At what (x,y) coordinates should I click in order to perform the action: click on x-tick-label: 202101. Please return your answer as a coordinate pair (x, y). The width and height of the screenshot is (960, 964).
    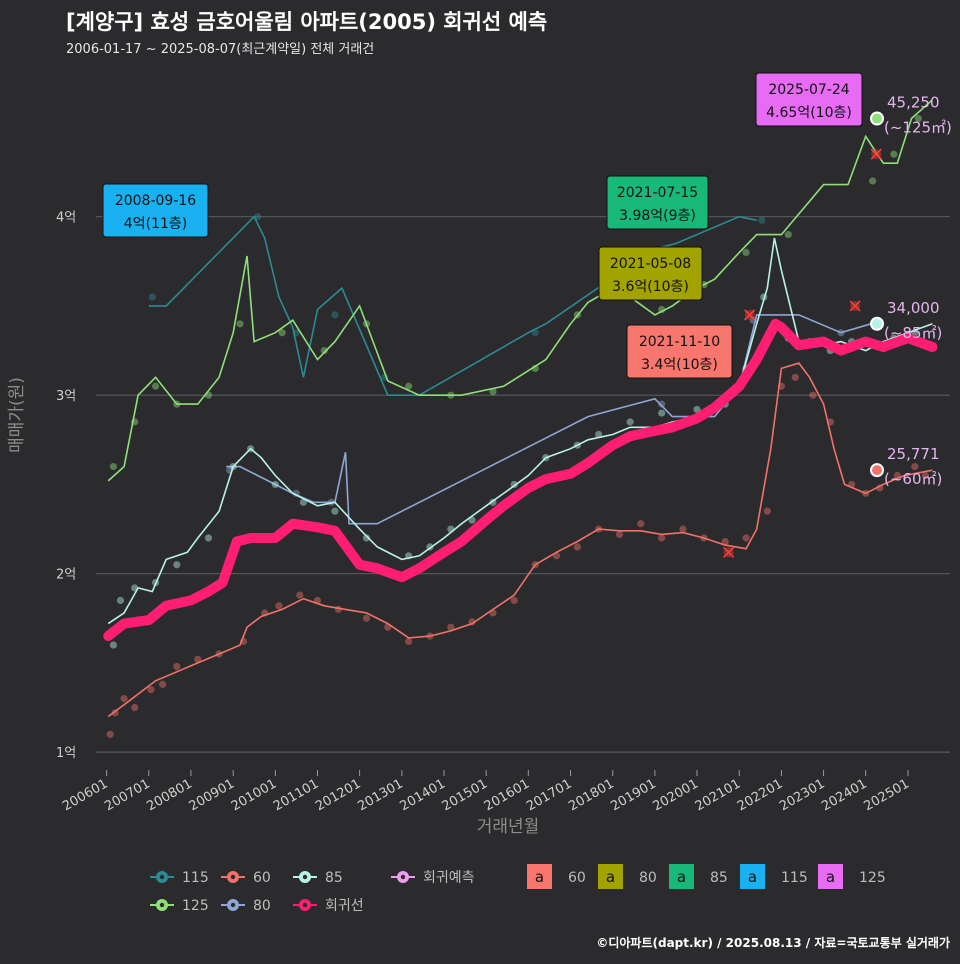
    Looking at the image, I should click on (718, 795).